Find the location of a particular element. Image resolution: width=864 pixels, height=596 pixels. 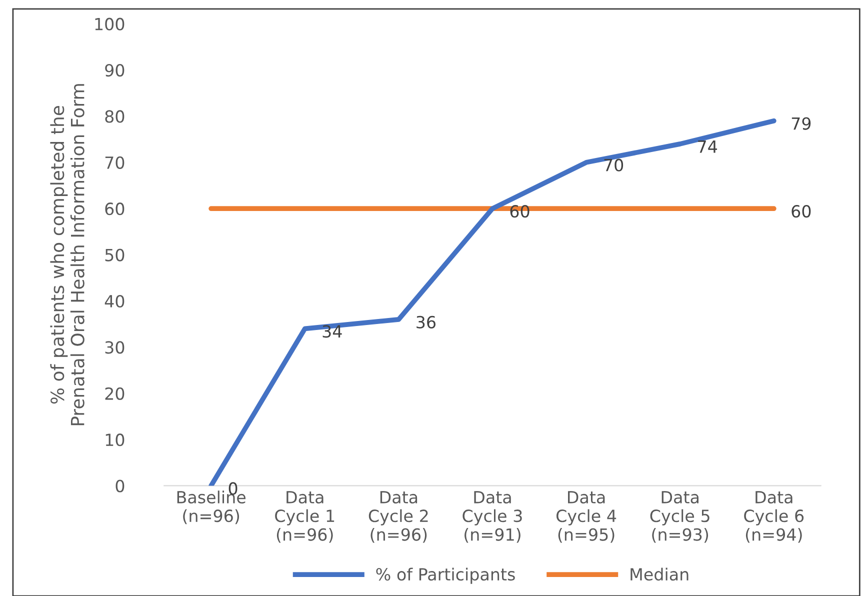

x-tick-label: Data Cycle 4 (n=95) is located at coordinates (586, 517).